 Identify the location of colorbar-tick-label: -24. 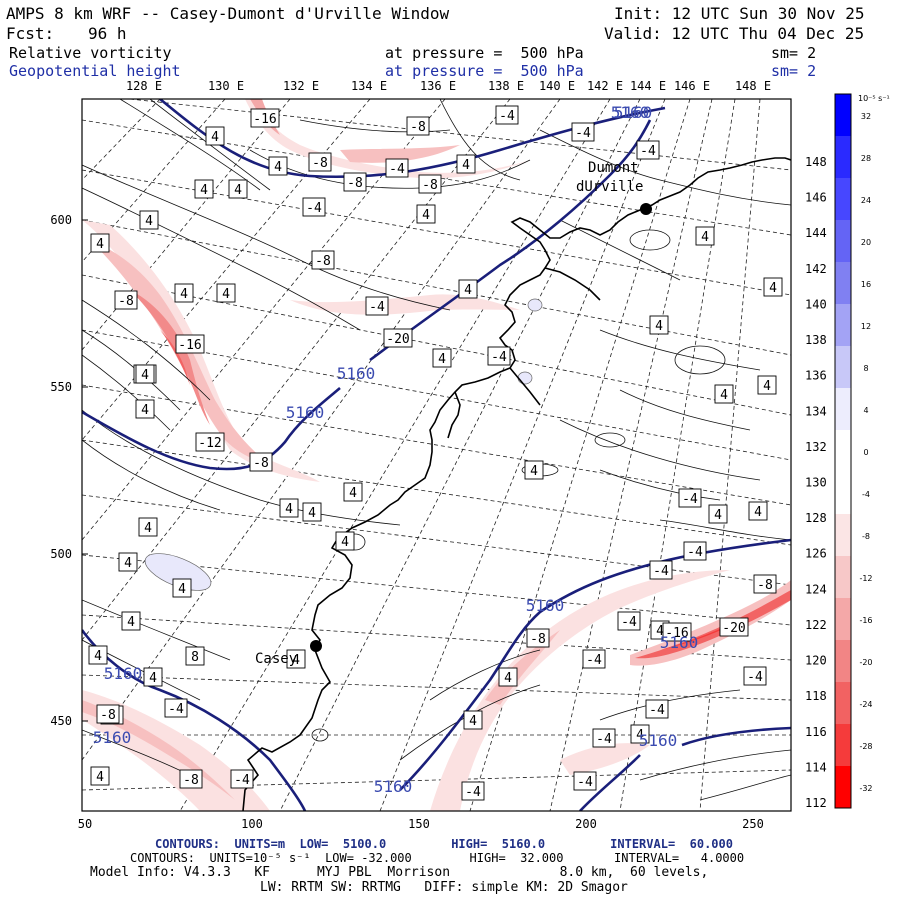
(865, 704).